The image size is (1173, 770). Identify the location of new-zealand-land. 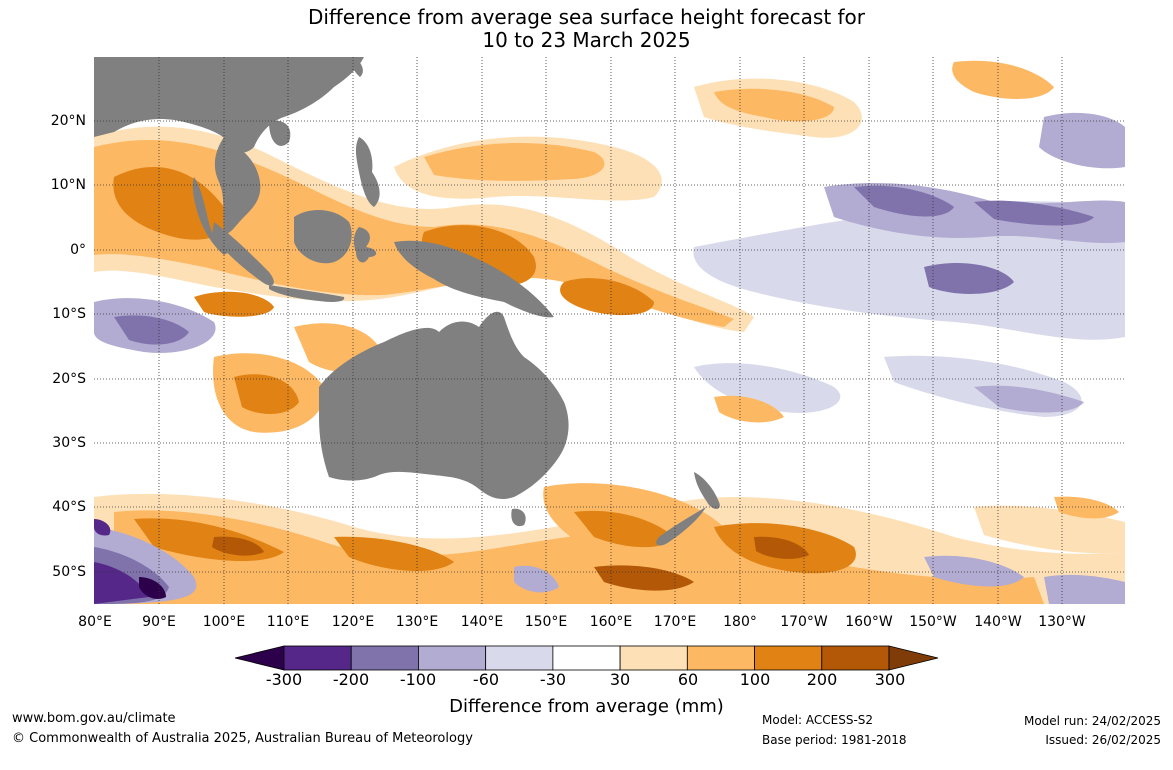
(707, 490).